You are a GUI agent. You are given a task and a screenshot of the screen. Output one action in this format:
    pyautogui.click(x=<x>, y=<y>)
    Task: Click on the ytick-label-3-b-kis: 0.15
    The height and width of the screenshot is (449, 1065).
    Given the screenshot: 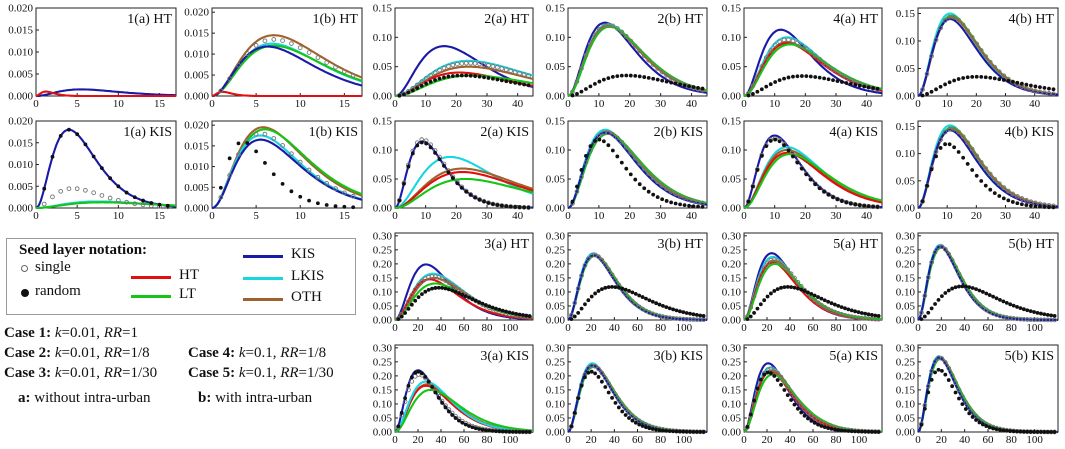 What is the action you would take?
    pyautogui.click(x=556, y=390)
    